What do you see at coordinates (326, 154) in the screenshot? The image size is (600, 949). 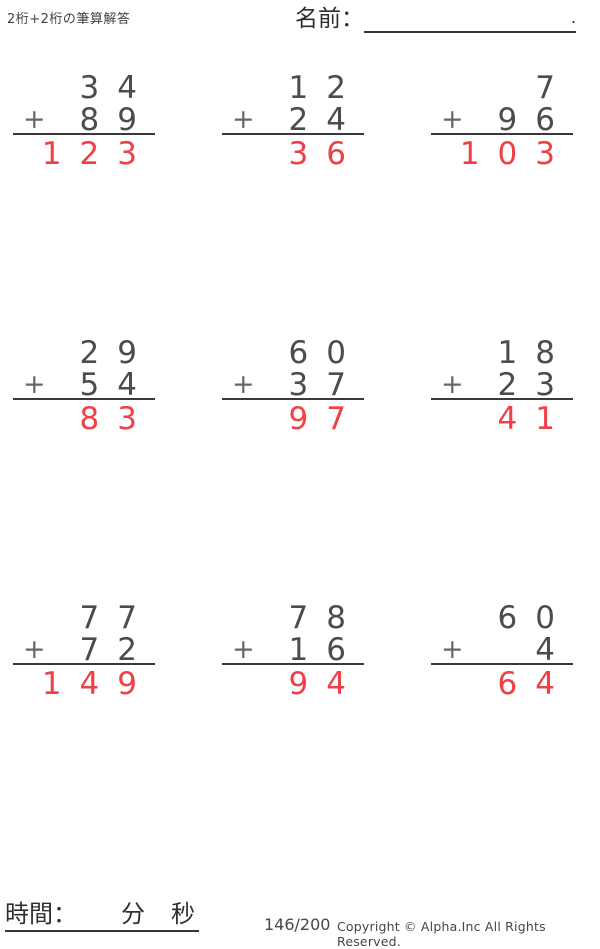 I see `answer-digits: 36` at bounding box center [326, 154].